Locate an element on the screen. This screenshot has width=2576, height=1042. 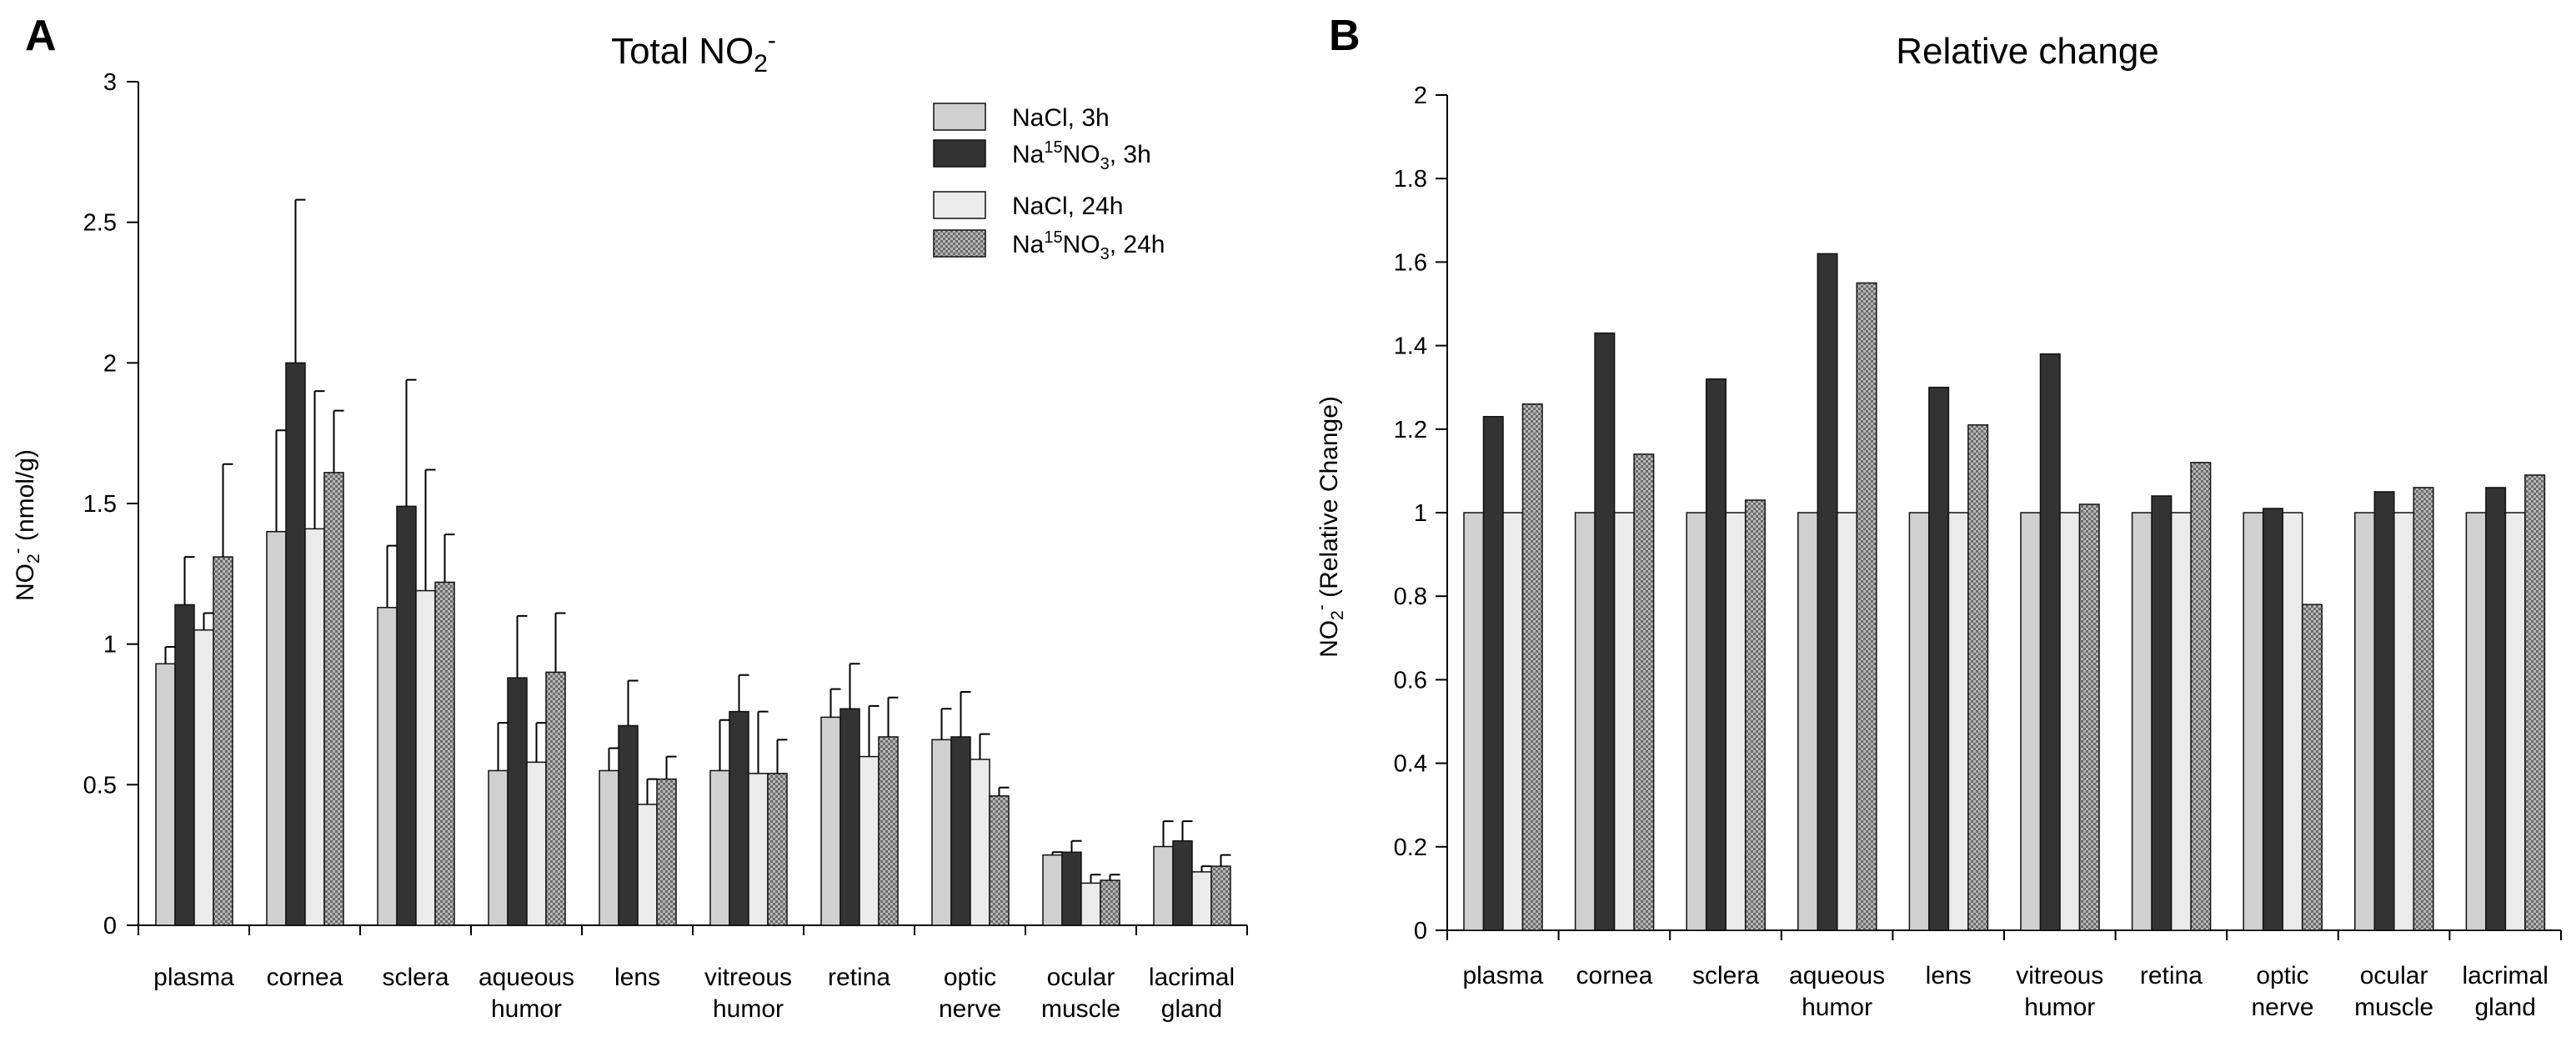
bar-b-s3-c0 is located at coordinates (1532, 667).